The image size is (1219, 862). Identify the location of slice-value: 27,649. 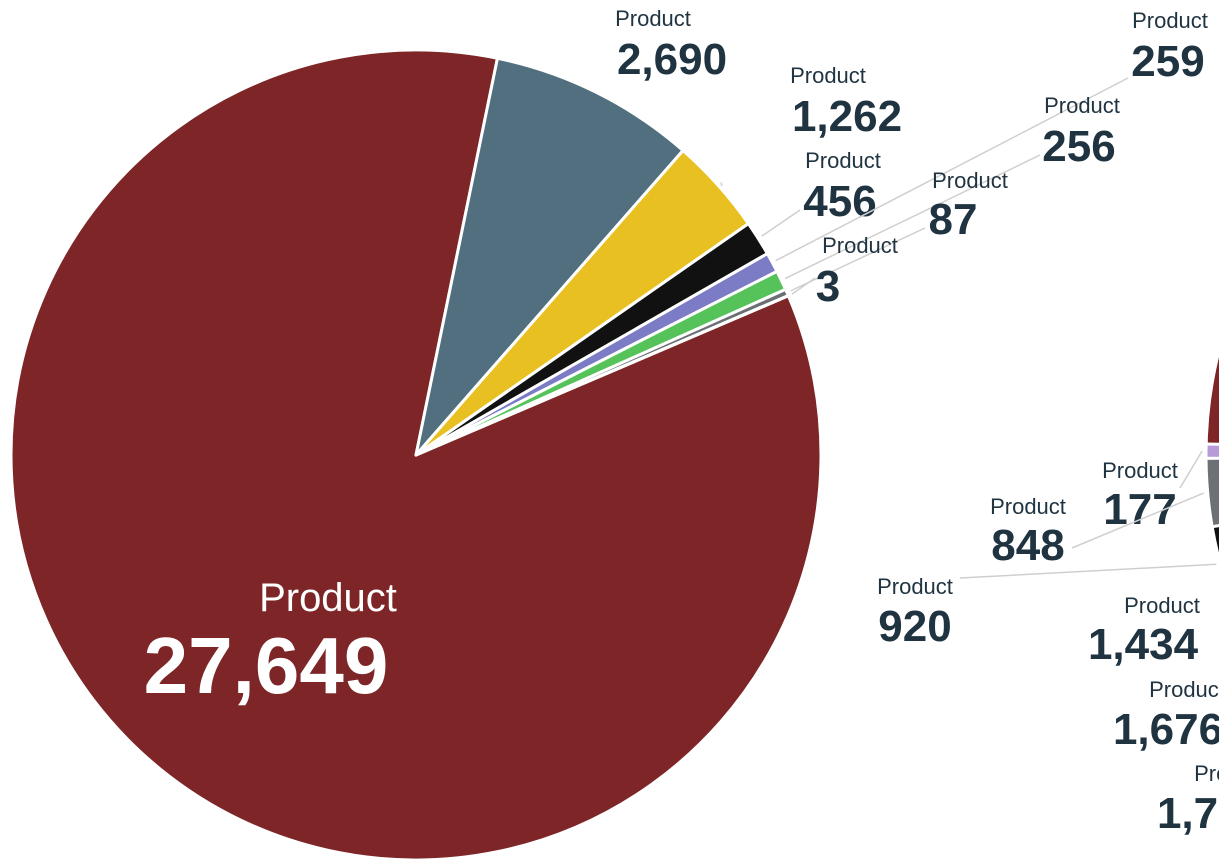
(266, 665).